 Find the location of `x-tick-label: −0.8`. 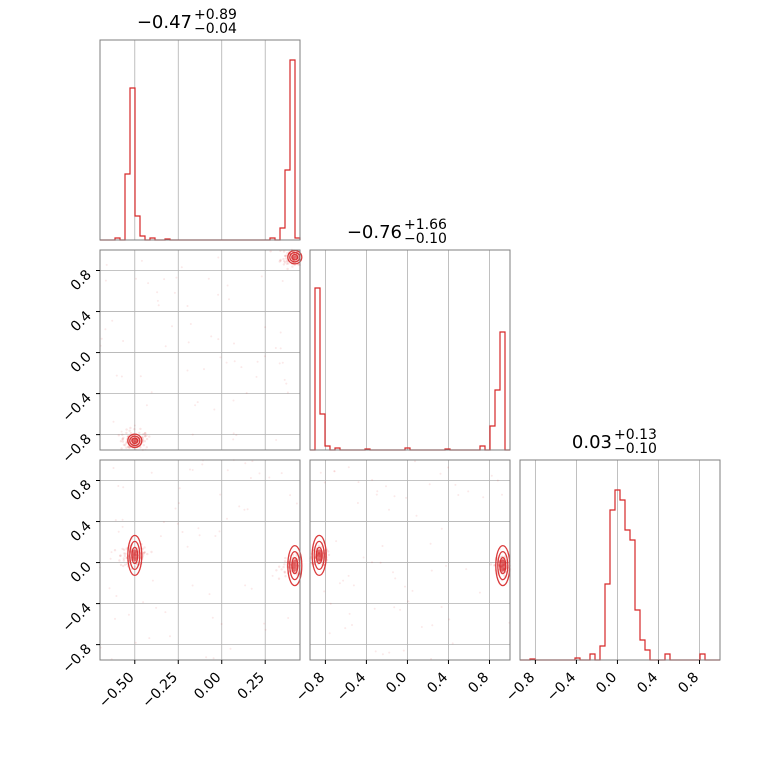

x-tick-label: −0.8 is located at coordinates (520, 687).